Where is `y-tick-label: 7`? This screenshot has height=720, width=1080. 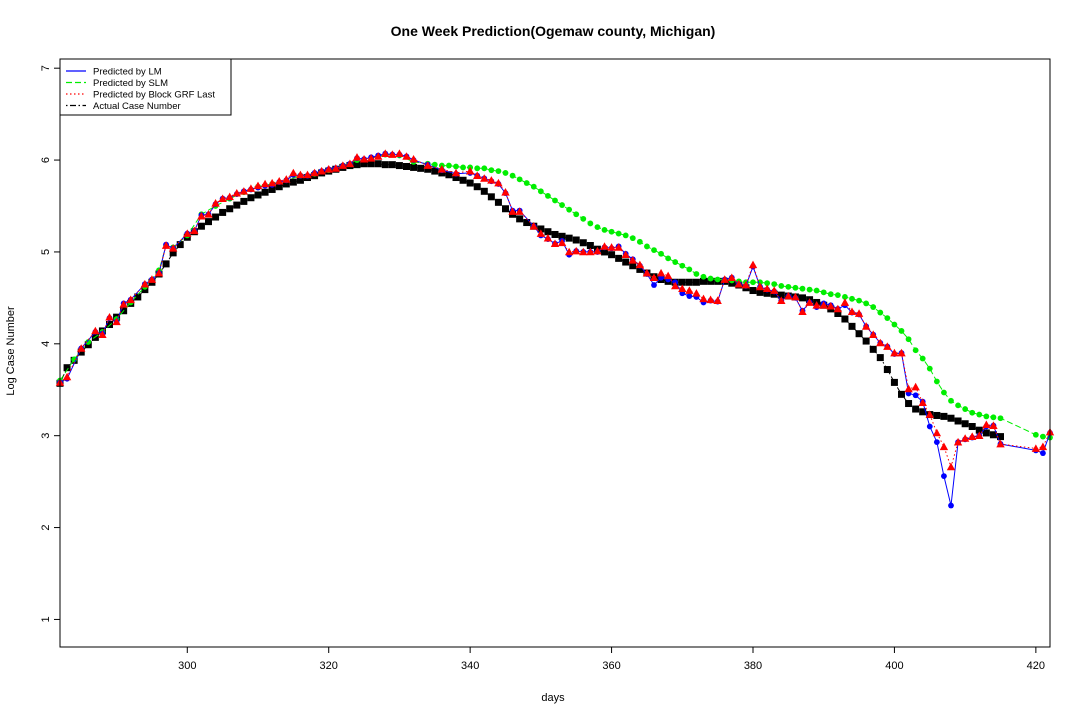
y-tick-label: 7 is located at coordinates (46, 68).